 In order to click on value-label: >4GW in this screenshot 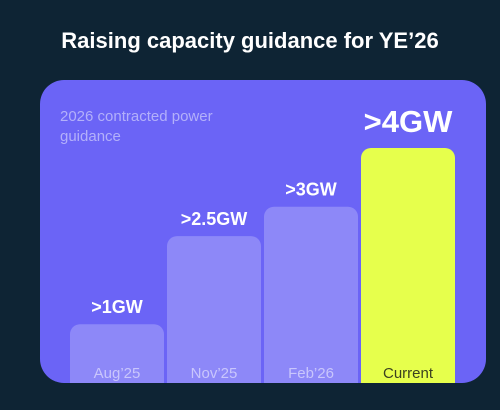, I will do `click(408, 121)`.